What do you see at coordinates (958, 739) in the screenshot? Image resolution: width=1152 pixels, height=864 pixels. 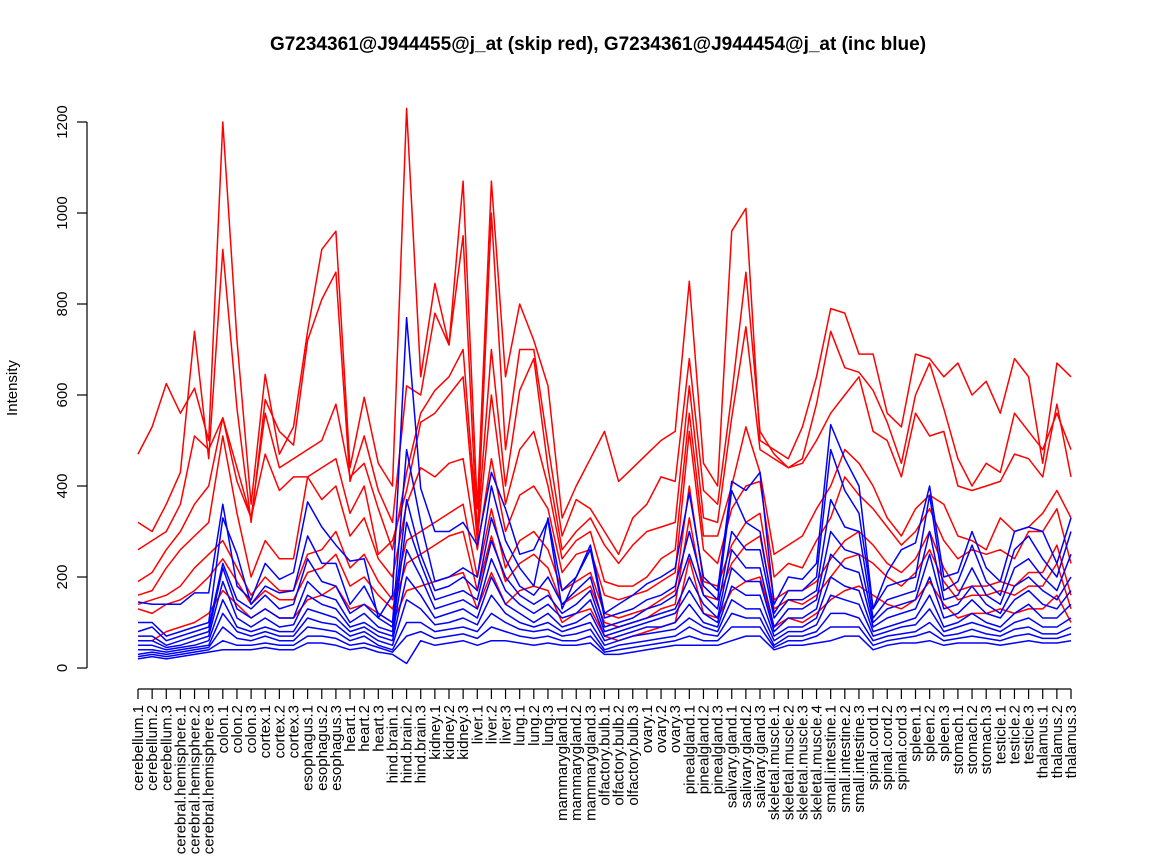 I see `x-tick-label: stomach.1` at bounding box center [958, 739].